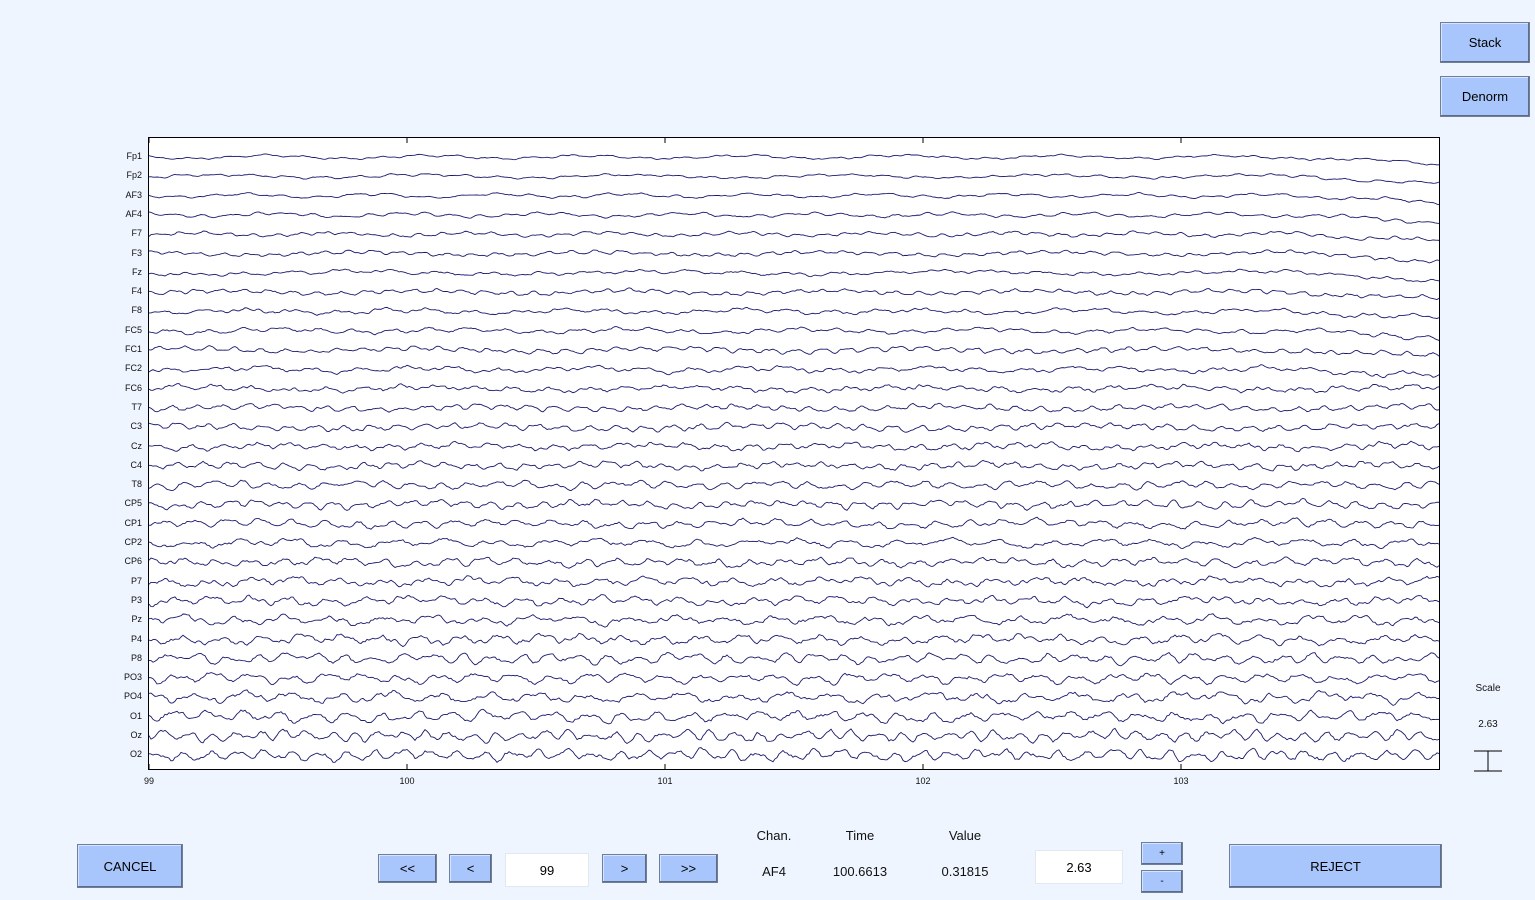 The width and height of the screenshot is (1535, 900). I want to click on channel-label-f3: F3, so click(136, 252).